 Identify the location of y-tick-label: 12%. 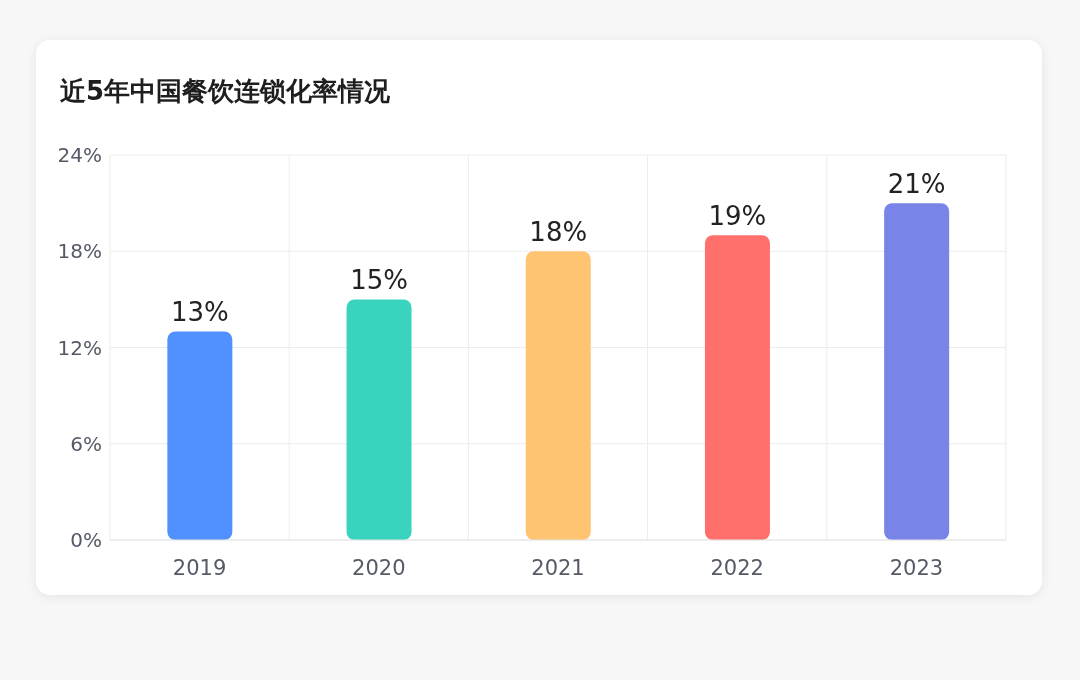
(79, 347).